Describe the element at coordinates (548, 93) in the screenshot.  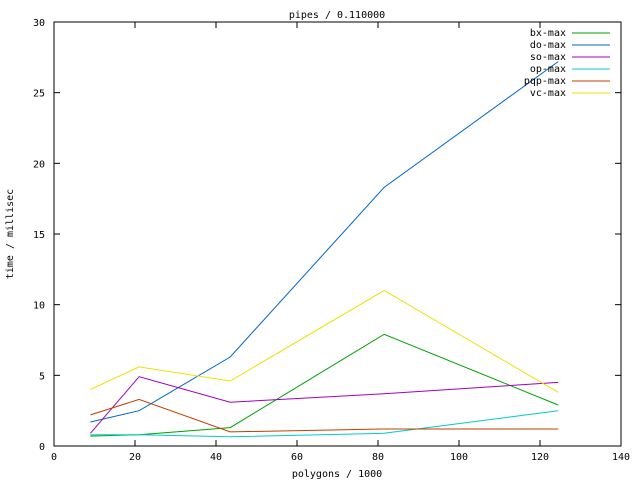
I see `legend-label: vc-max` at that location.